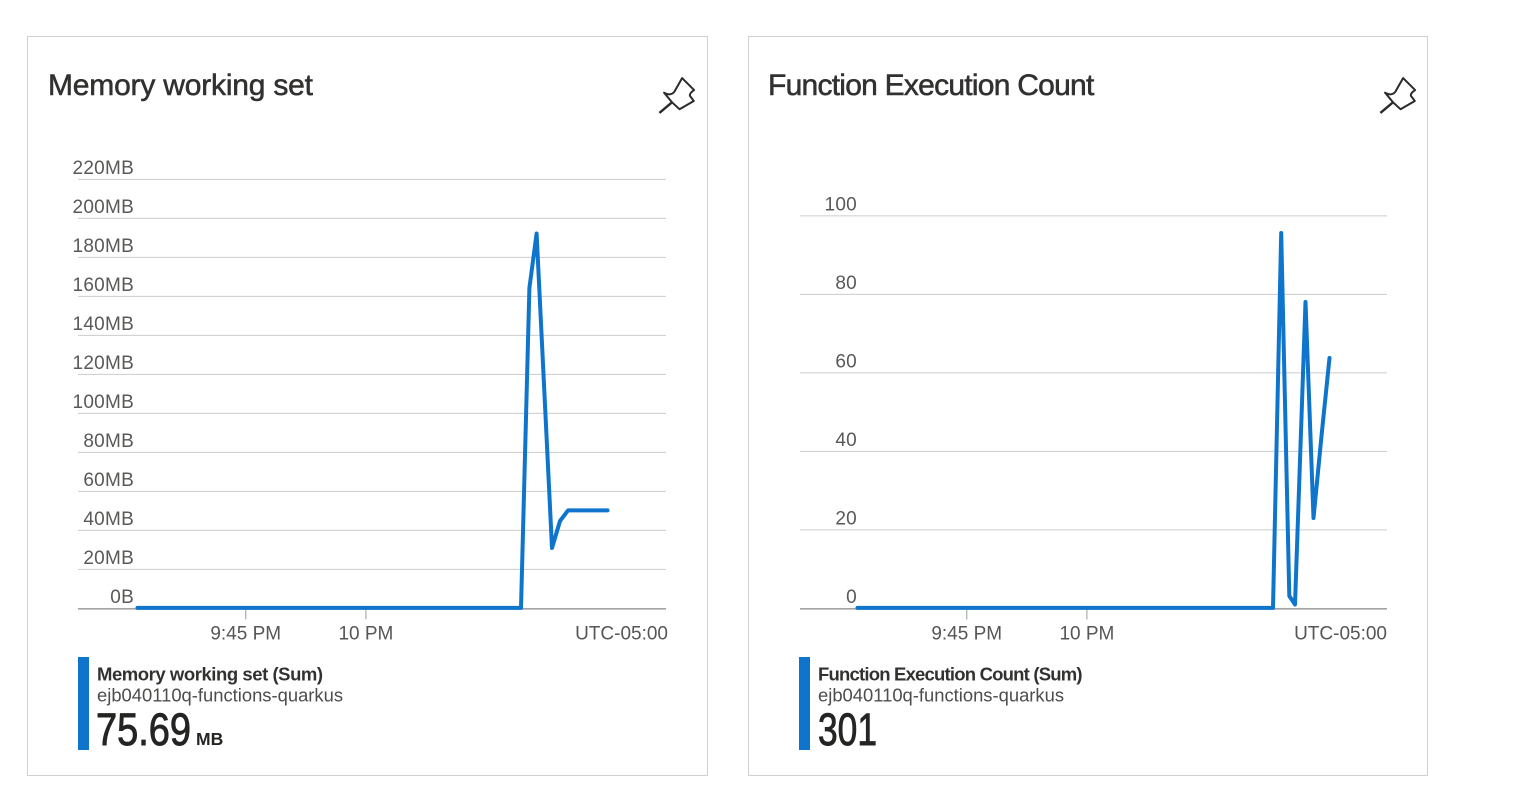 This screenshot has width=1518, height=801. I want to click on svg-text: 140MB, so click(103, 324).